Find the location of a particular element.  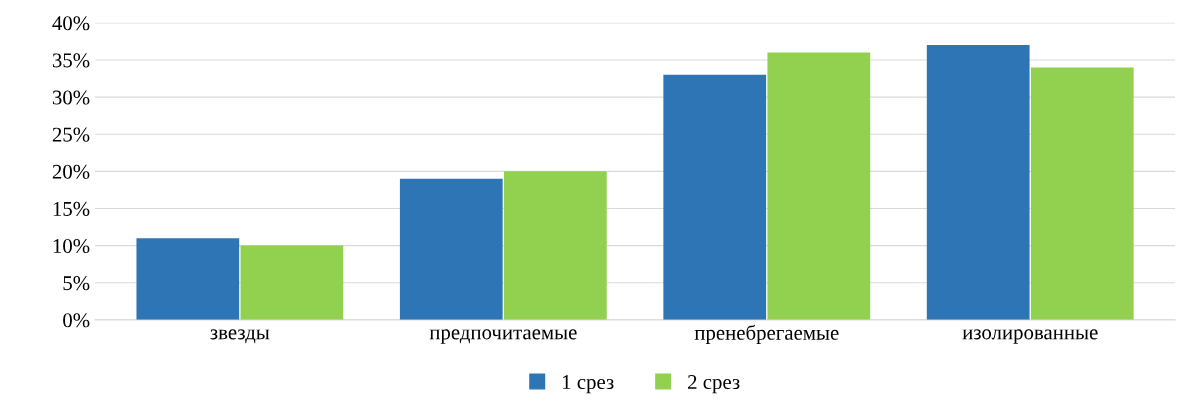

x-tick-label: звезды is located at coordinates (240, 336).